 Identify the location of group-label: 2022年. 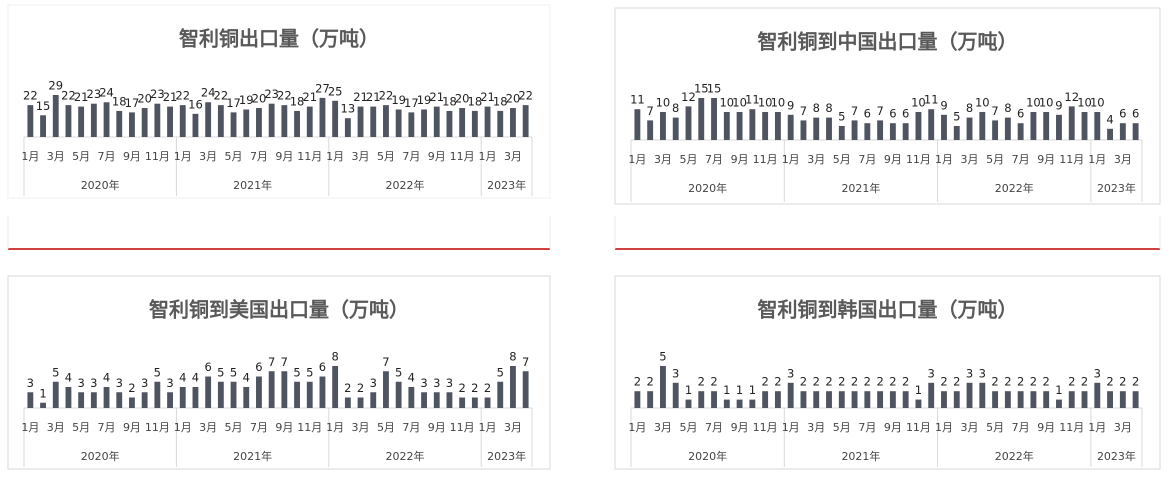
(405, 185).